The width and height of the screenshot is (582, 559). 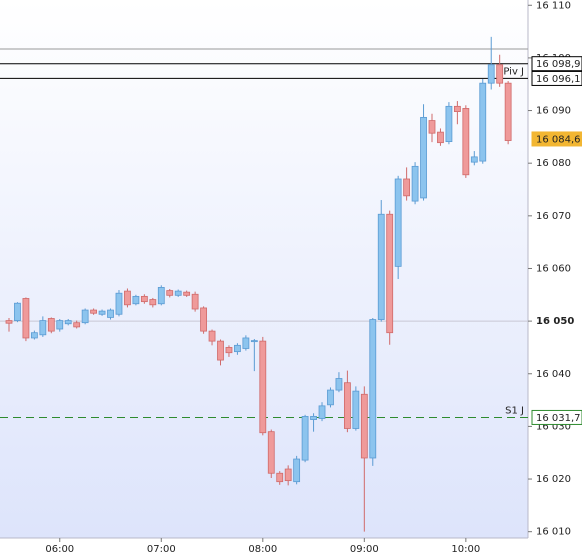 What do you see at coordinates (262, 549) in the screenshot?
I see `x-tick-label: 08:00` at bounding box center [262, 549].